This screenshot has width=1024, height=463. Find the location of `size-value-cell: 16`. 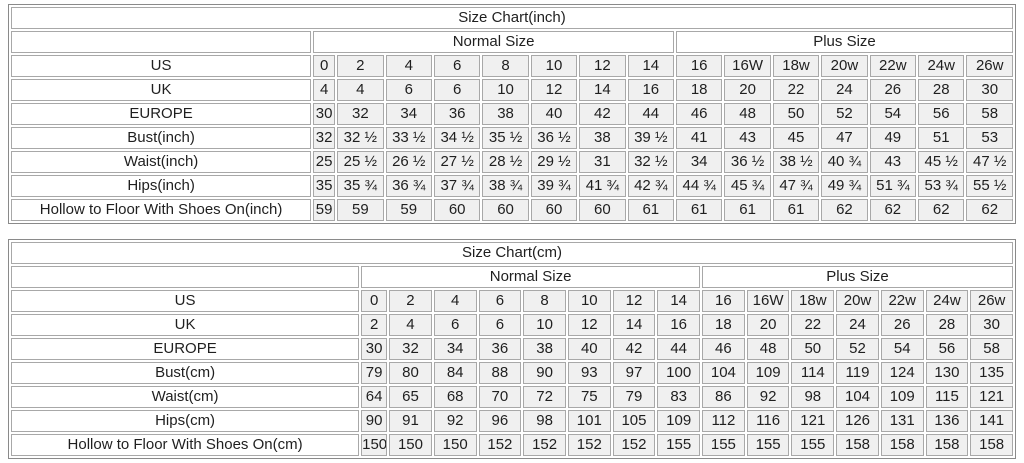

size-value-cell: 16 is located at coordinates (699, 66).